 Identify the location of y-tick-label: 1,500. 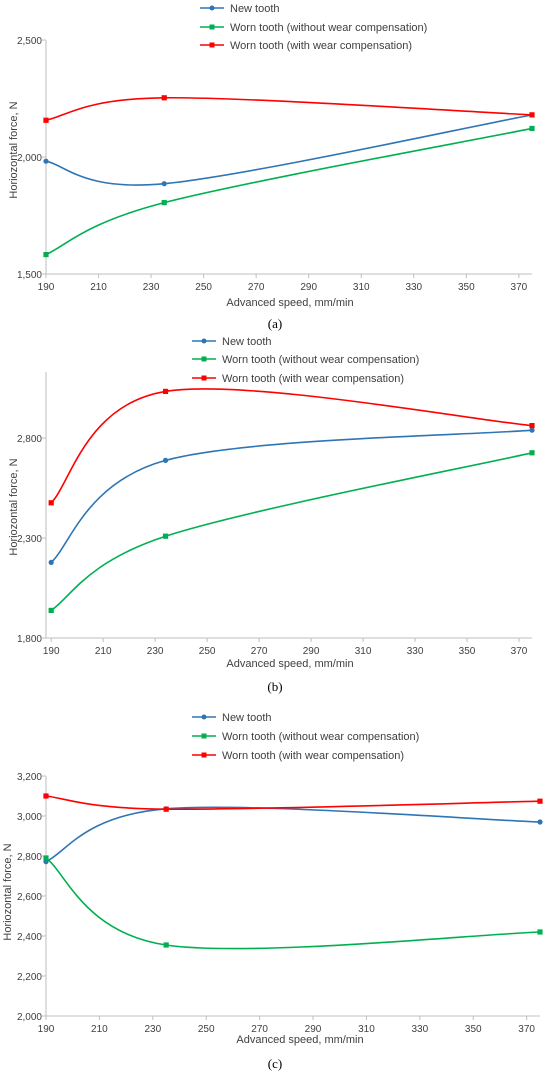
(29, 275).